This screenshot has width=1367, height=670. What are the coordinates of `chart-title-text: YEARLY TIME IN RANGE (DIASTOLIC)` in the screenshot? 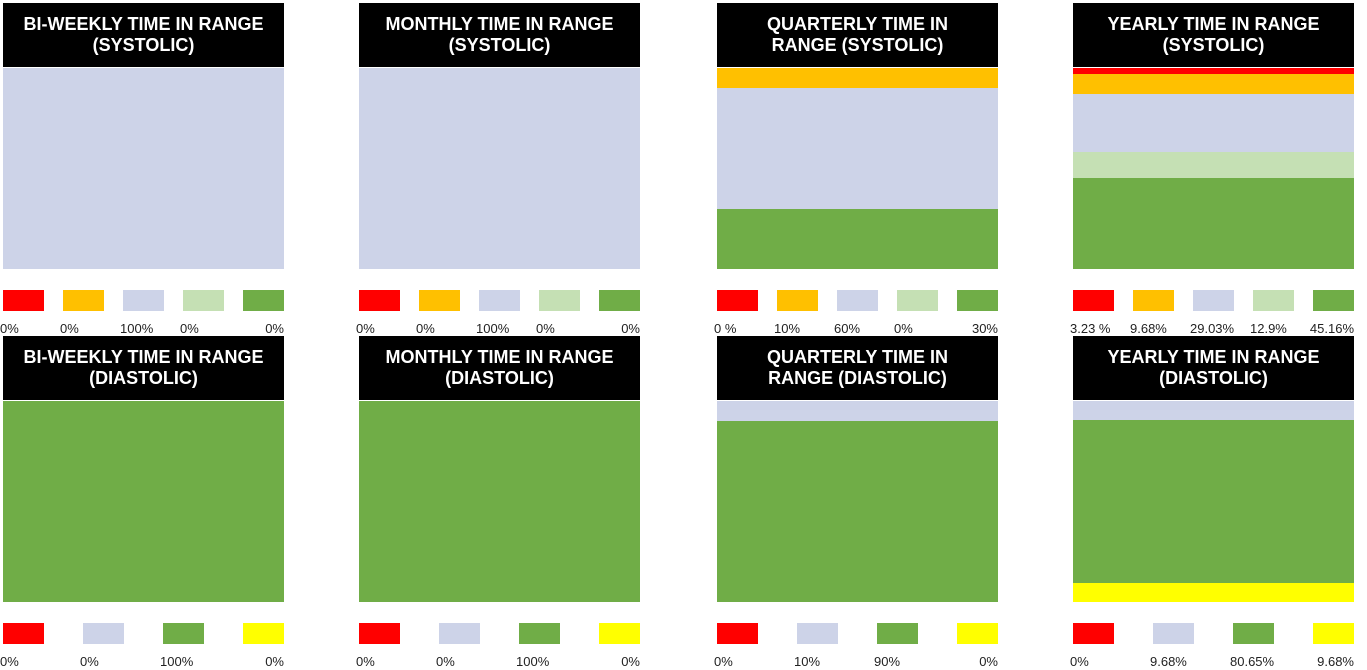 It's located at (1213, 367).